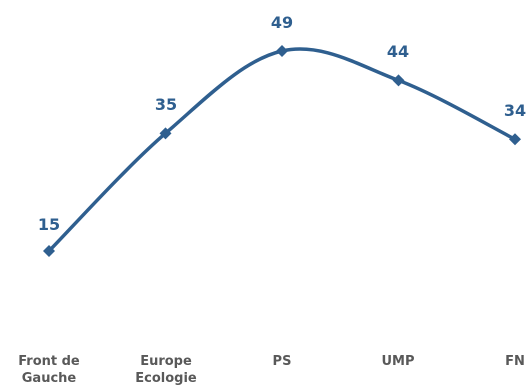 This screenshot has width=532, height=390. I want to click on x-axis-tick-label: UMP, so click(397, 361).